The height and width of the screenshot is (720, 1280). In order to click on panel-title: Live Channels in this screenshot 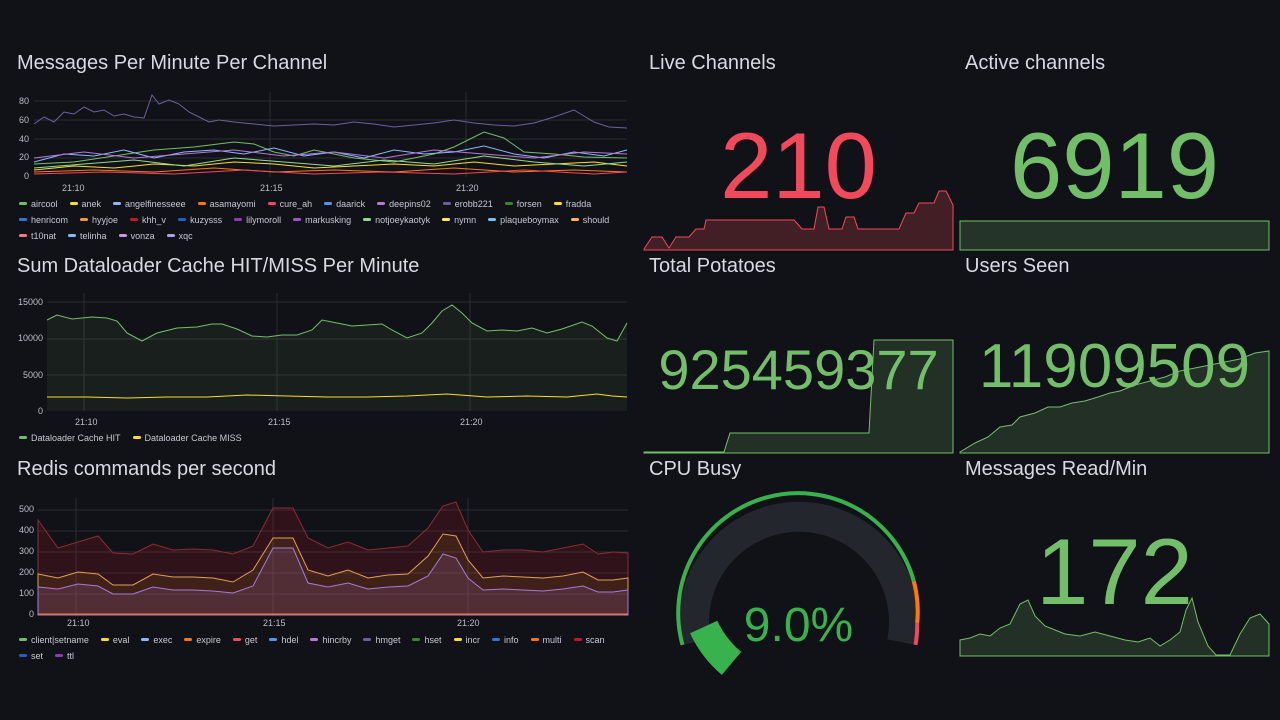, I will do `click(712, 63)`.